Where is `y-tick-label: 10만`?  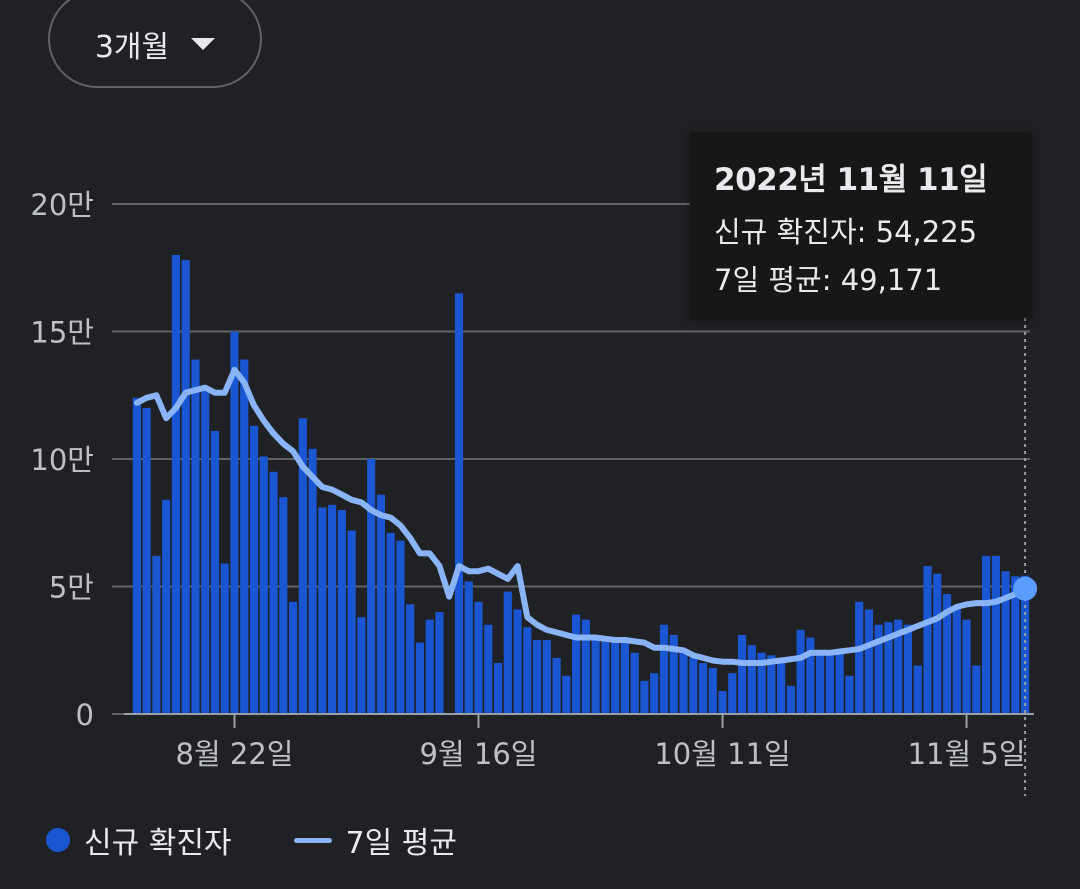 y-tick-label: 10만 is located at coordinates (62, 460).